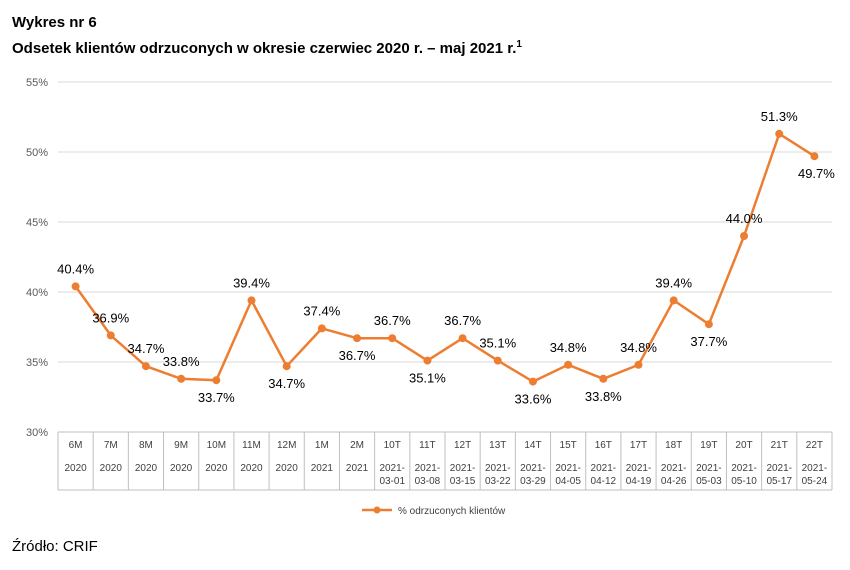 This screenshot has height=570, width=850. I want to click on data-label: 44.0%, so click(744, 218).